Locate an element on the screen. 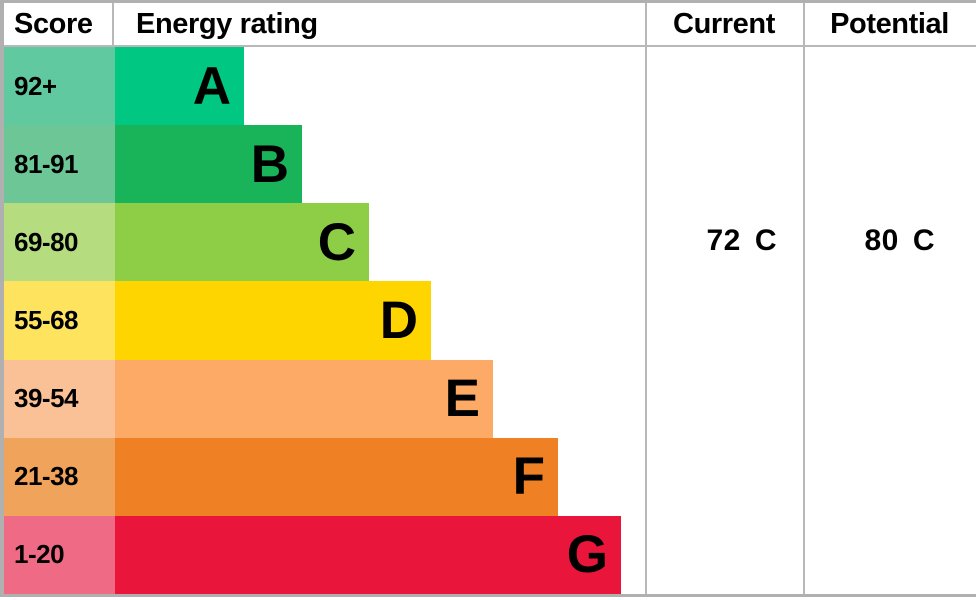 This screenshot has width=976, height=600. column-divider-potential is located at coordinates (804, 298).